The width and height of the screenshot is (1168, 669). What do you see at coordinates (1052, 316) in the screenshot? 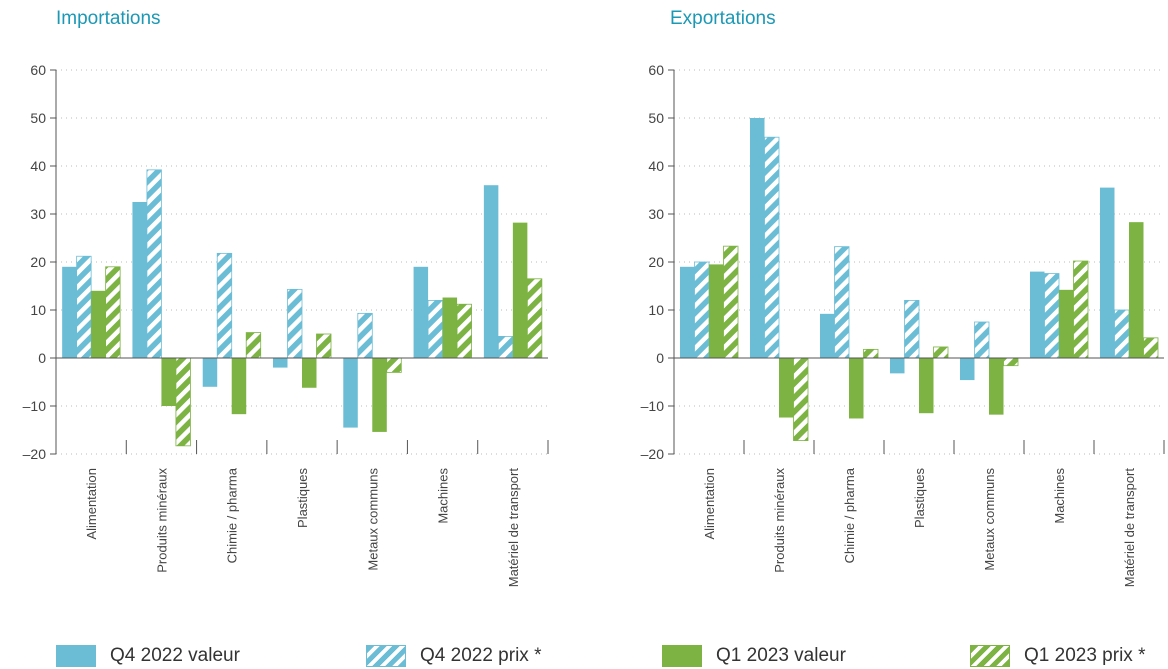
I see `bar-q4-2022-prix-machines` at bounding box center [1052, 316].